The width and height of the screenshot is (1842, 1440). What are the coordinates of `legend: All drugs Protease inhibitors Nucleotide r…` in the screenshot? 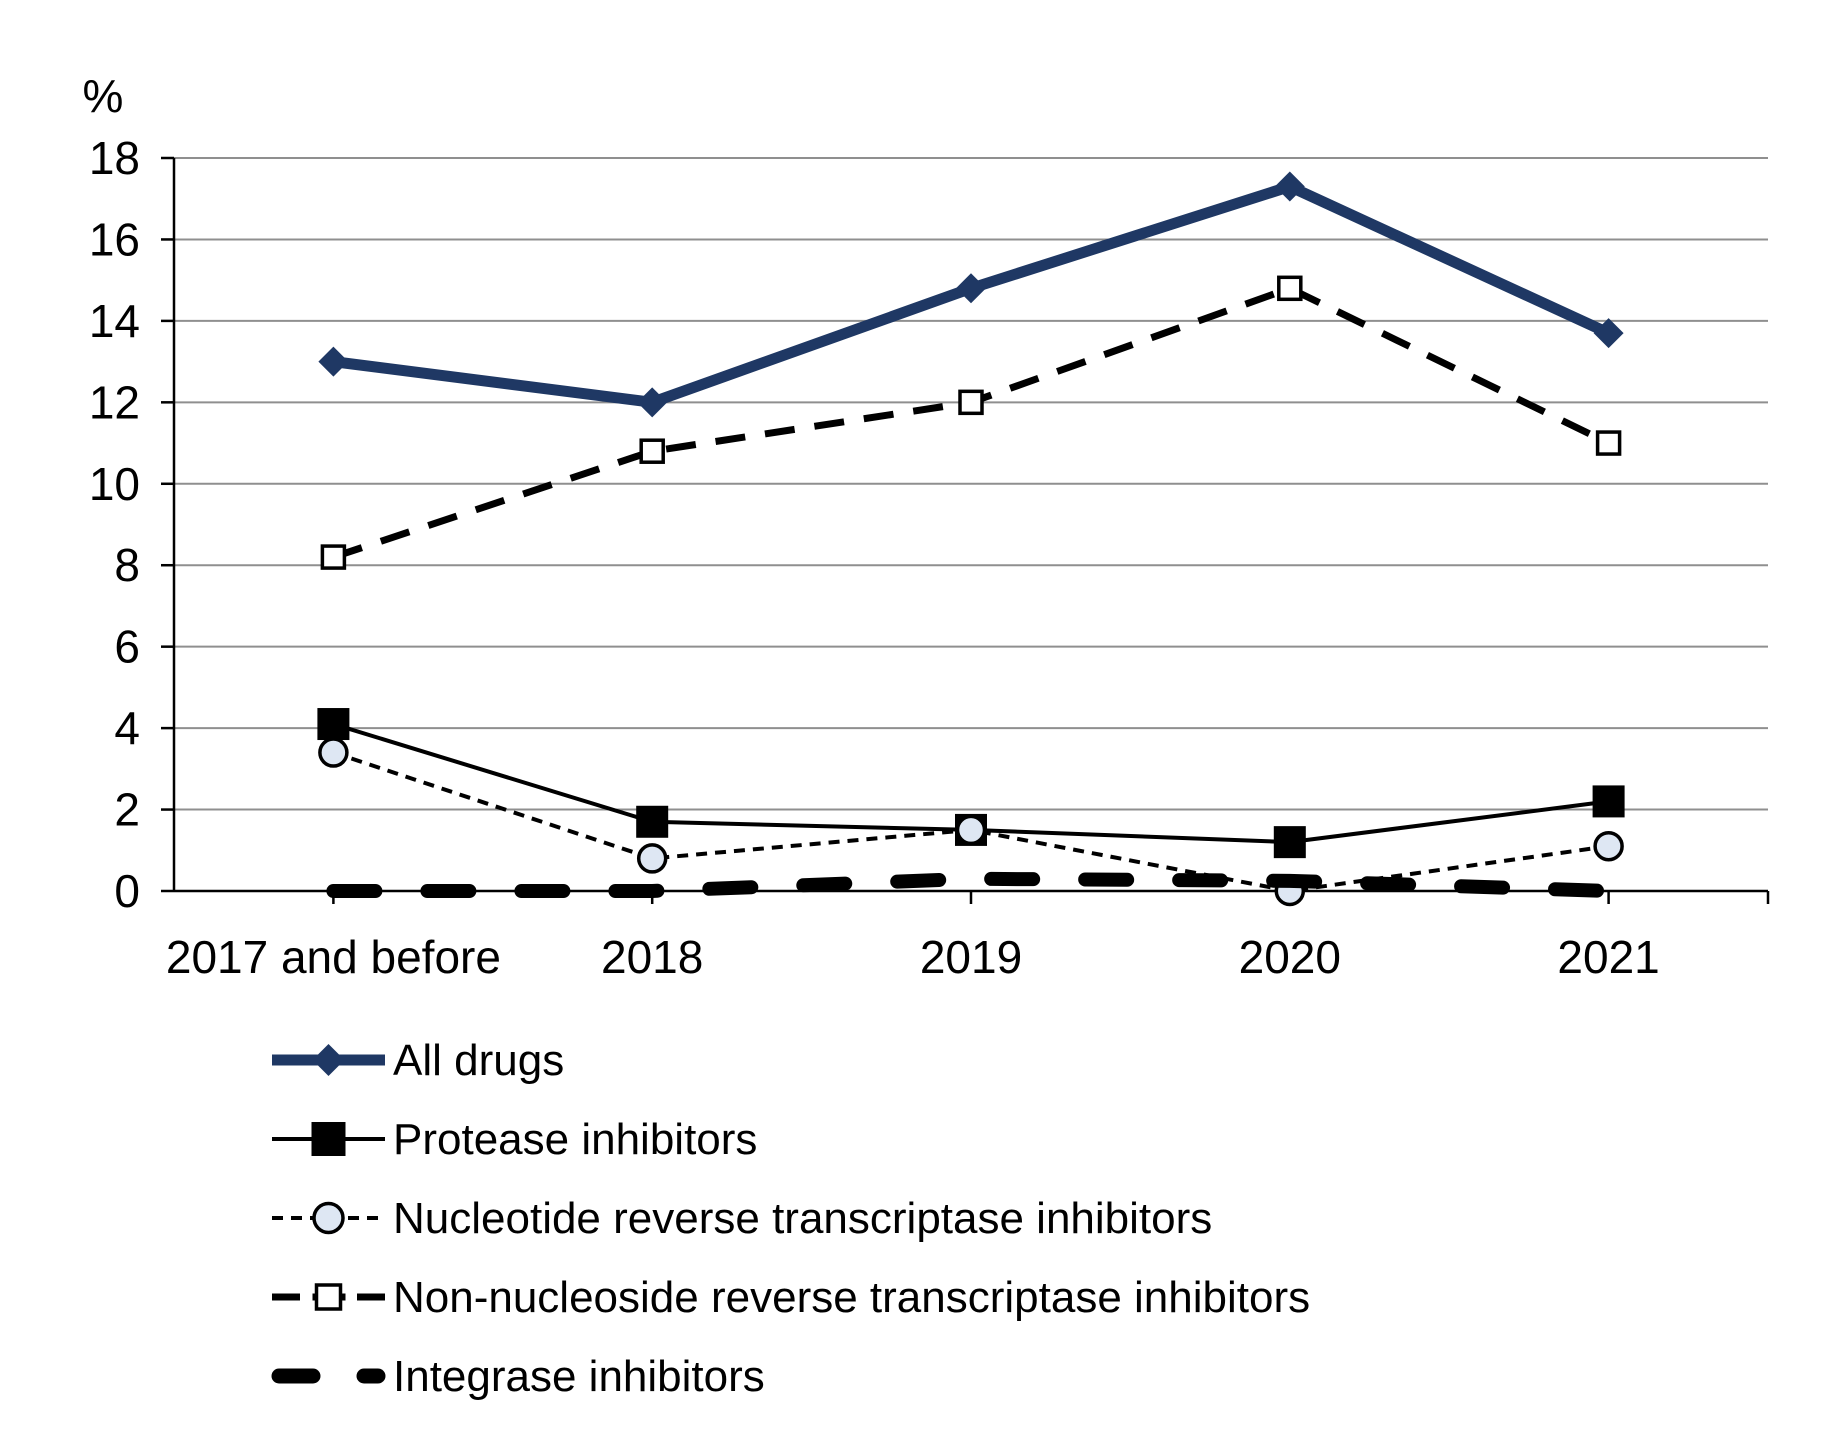 It's located at (790, 1218).